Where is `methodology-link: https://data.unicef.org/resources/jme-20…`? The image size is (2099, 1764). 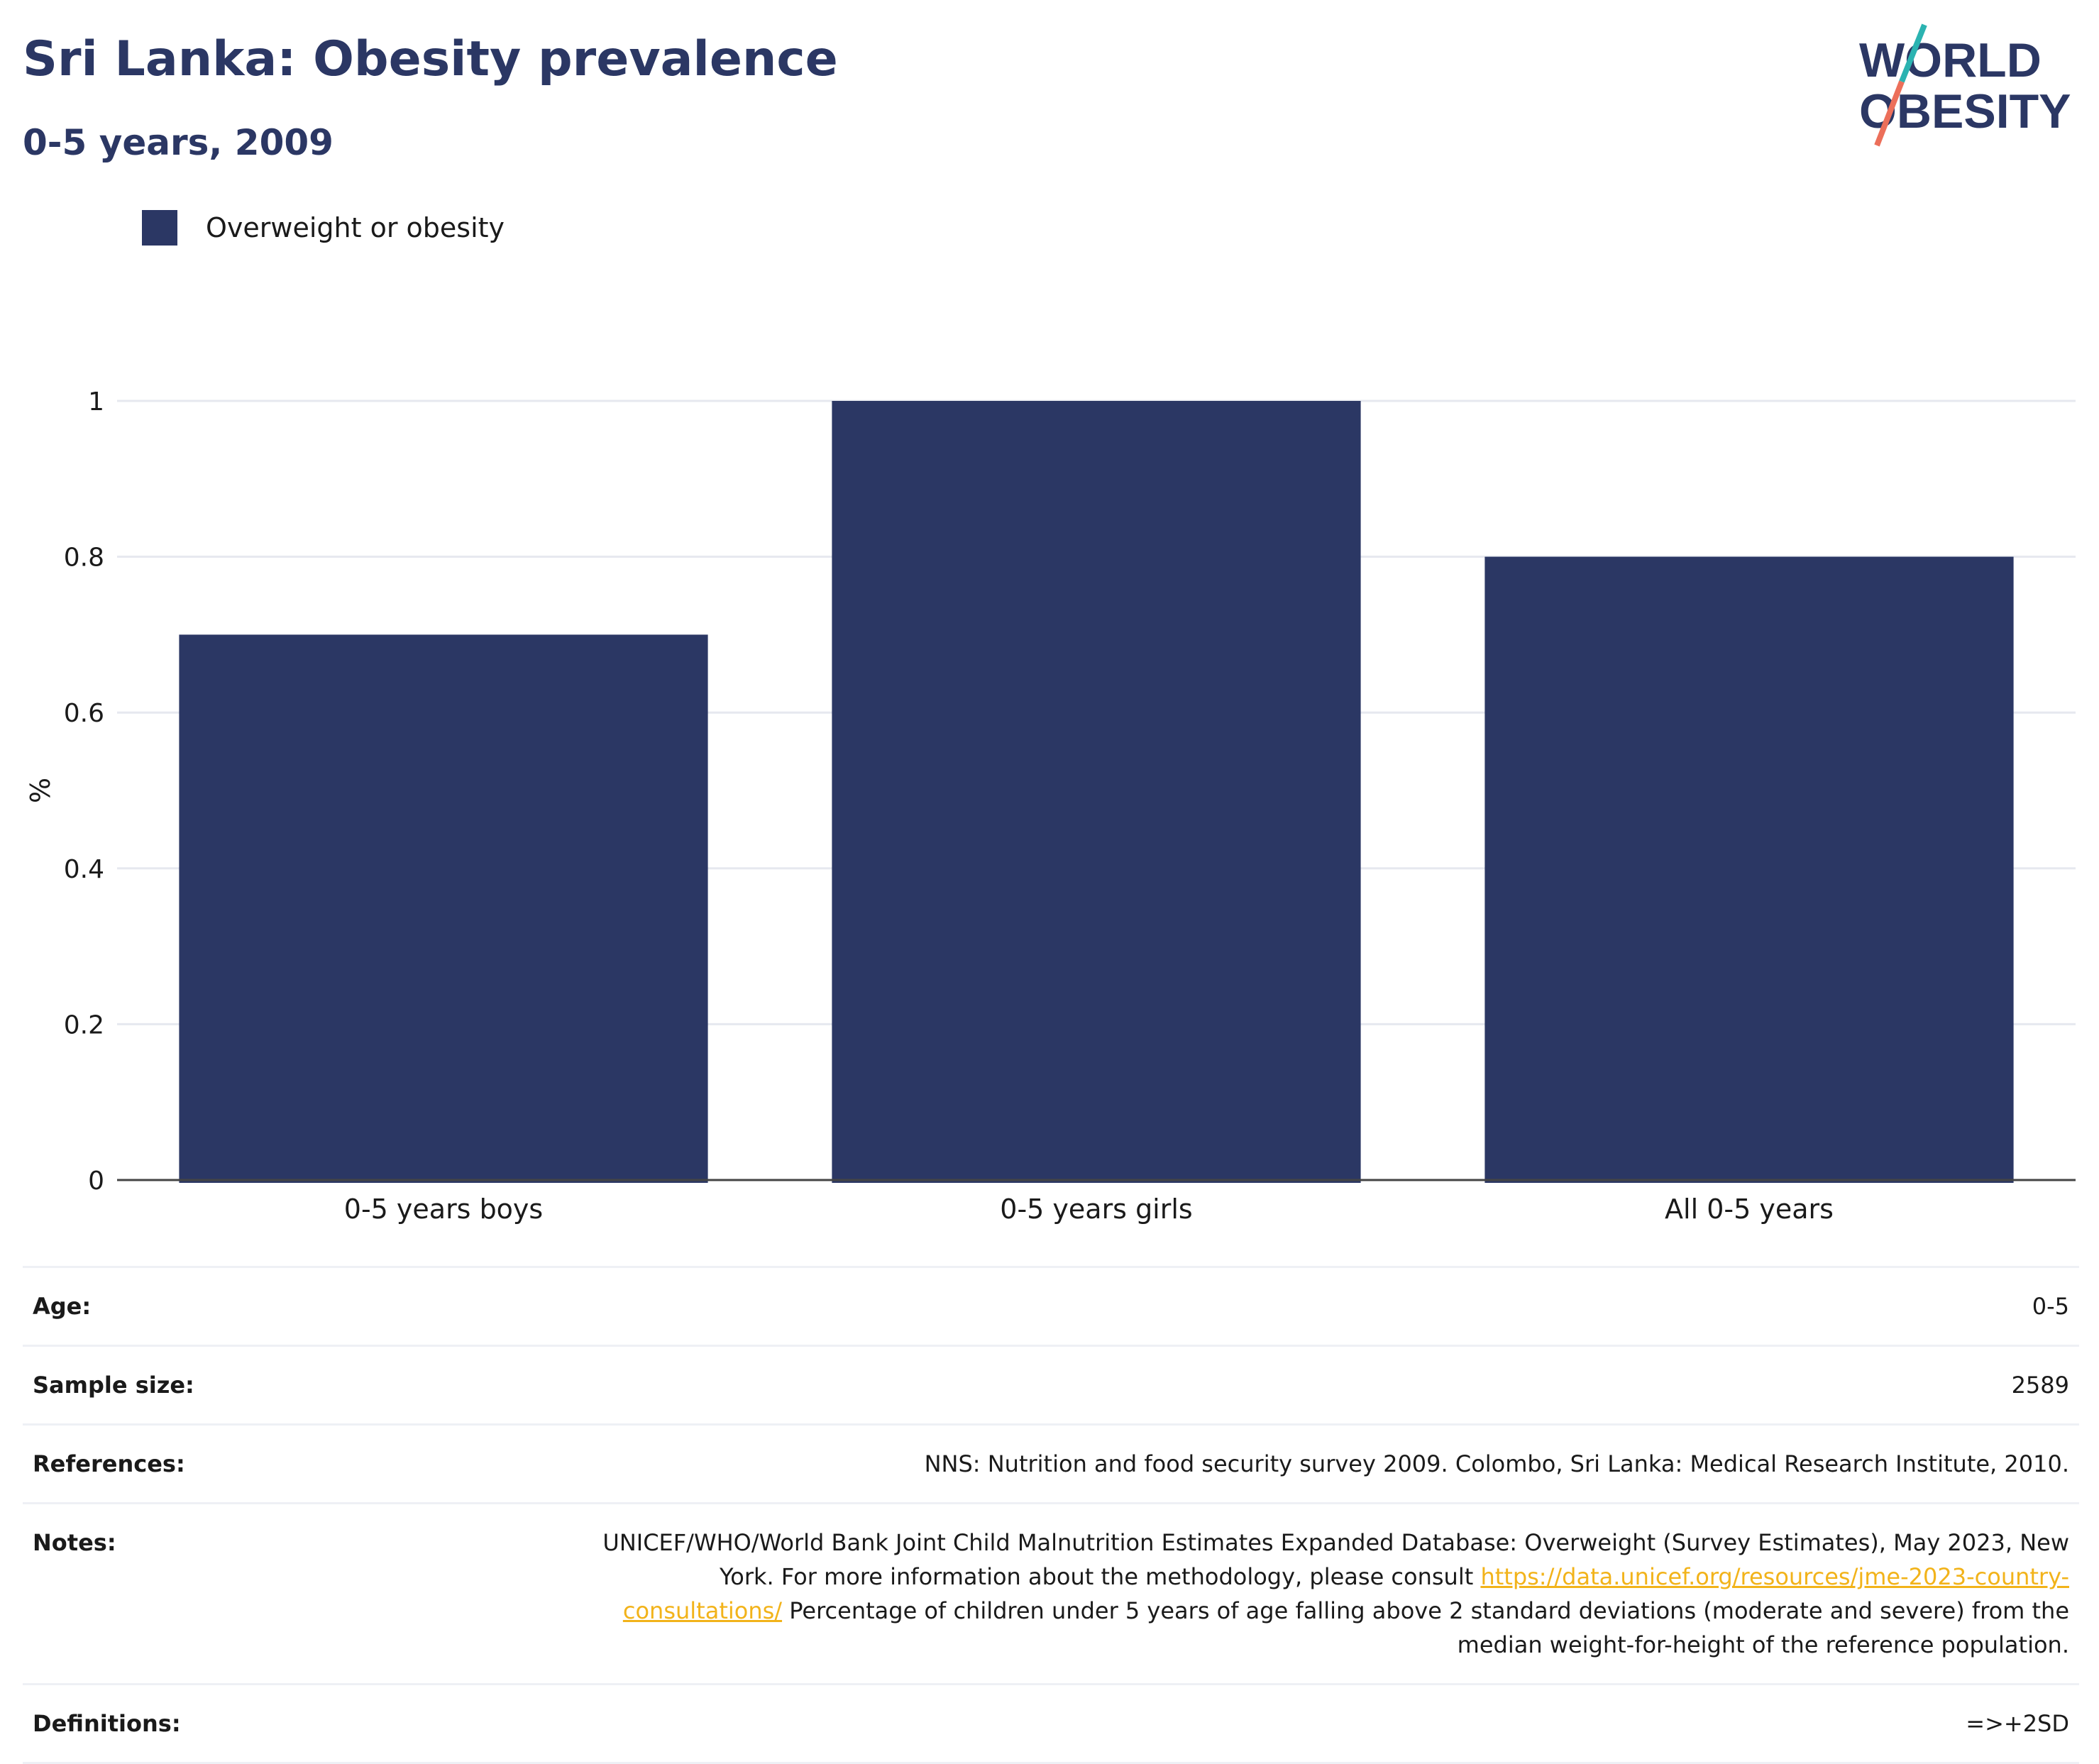
methodology-link: https://data.unicef.org/resources/jme-20… is located at coordinates (1345, 1593).